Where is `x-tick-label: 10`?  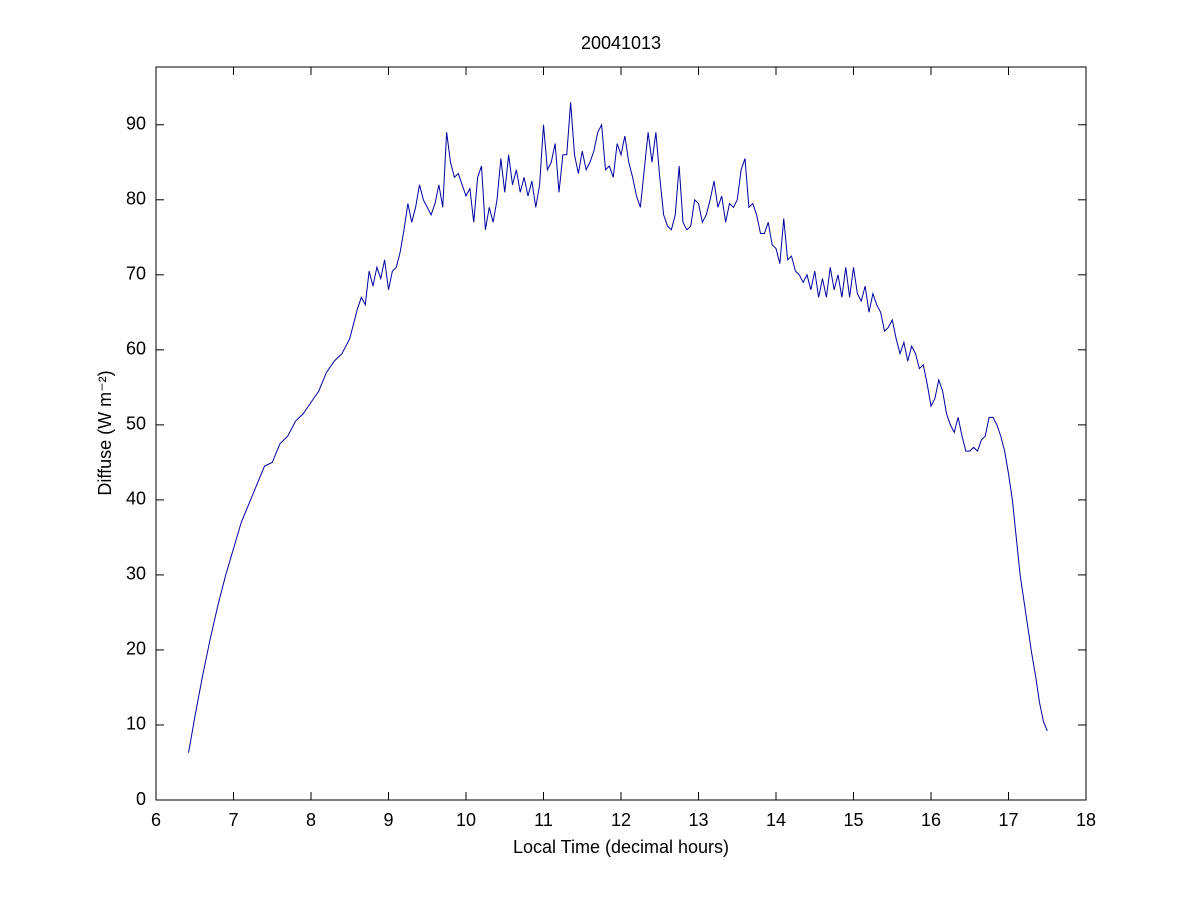
x-tick-label: 10 is located at coordinates (466, 820).